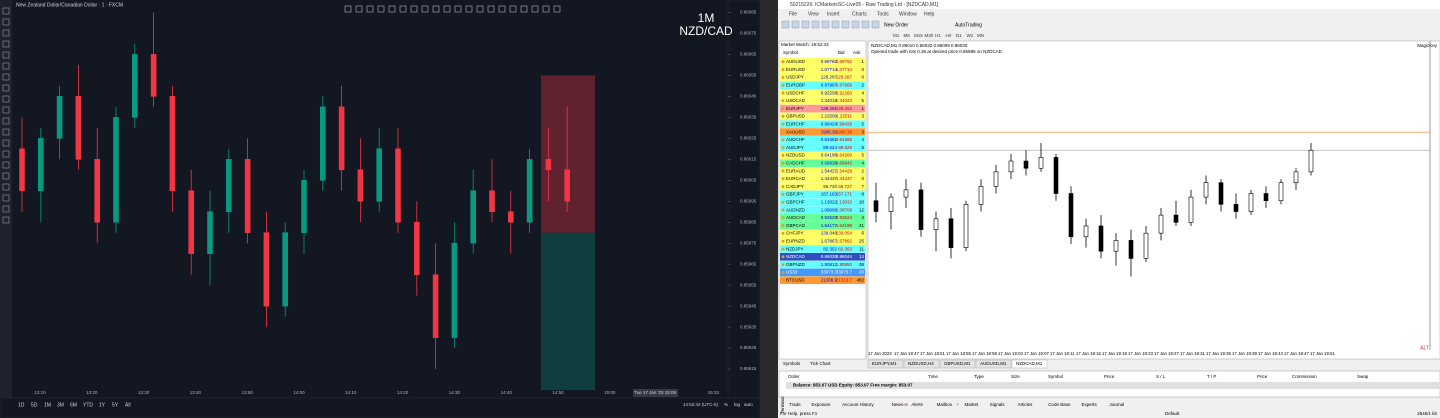 This screenshot has height=418, width=1440. What do you see at coordinates (945, 404) in the screenshot?
I see `terminal-tab: Mailbox` at bounding box center [945, 404].